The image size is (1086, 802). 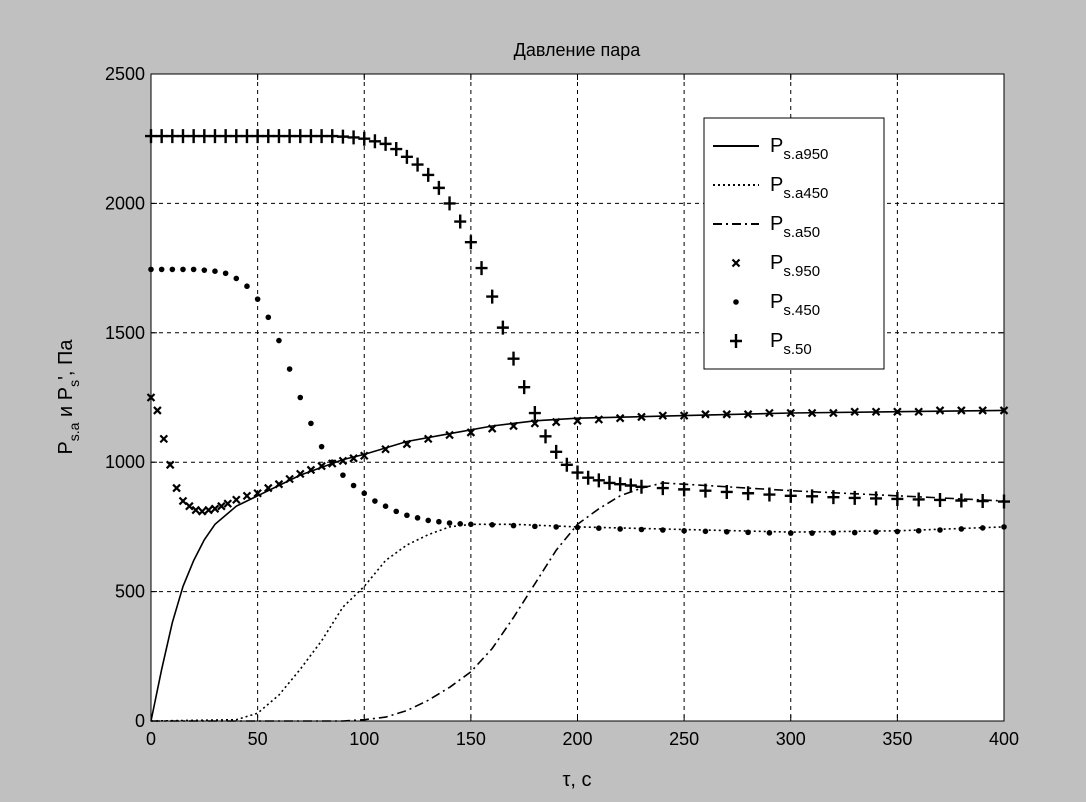 I want to click on chart-title: Давление пара, so click(x=578, y=50).